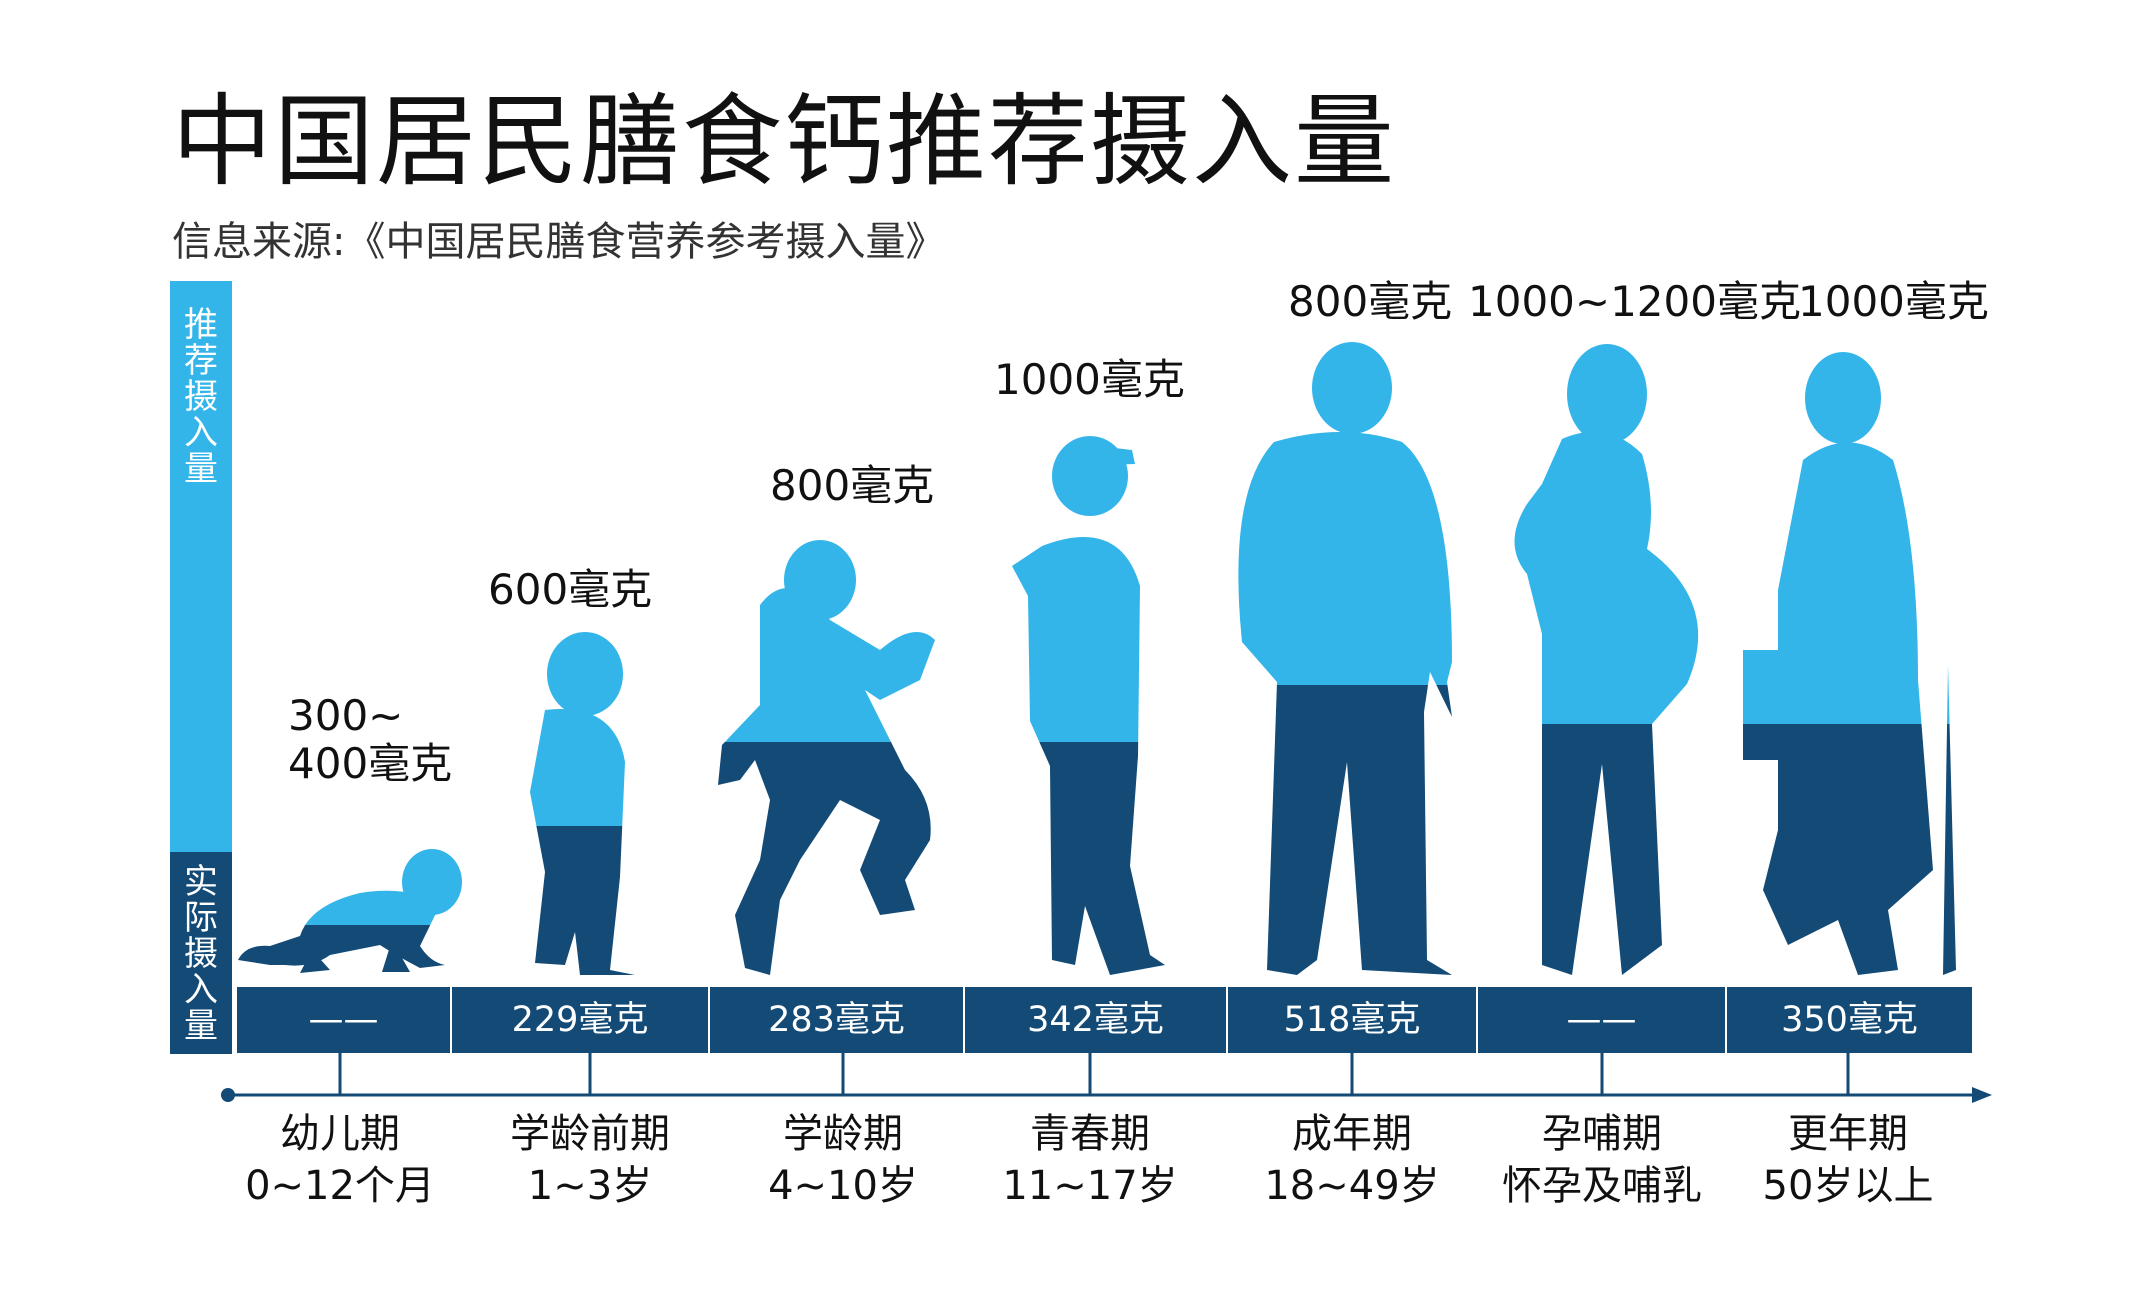 The width and height of the screenshot is (2134, 1289). Describe the element at coordinates (1634, 301) in the screenshot. I see `recommended-value-label: 1000~1200毫克` at that location.